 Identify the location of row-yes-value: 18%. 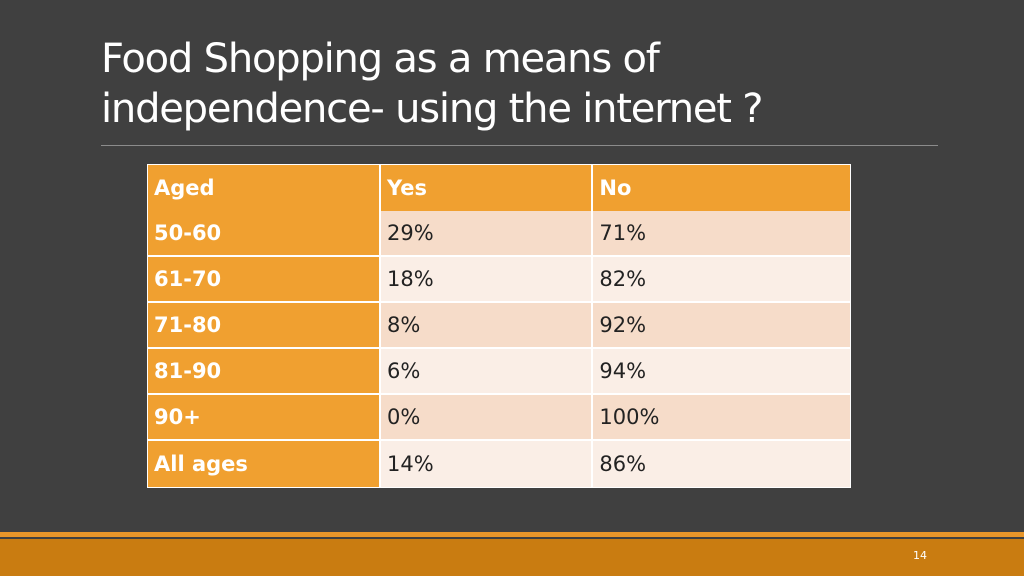
(487, 280).